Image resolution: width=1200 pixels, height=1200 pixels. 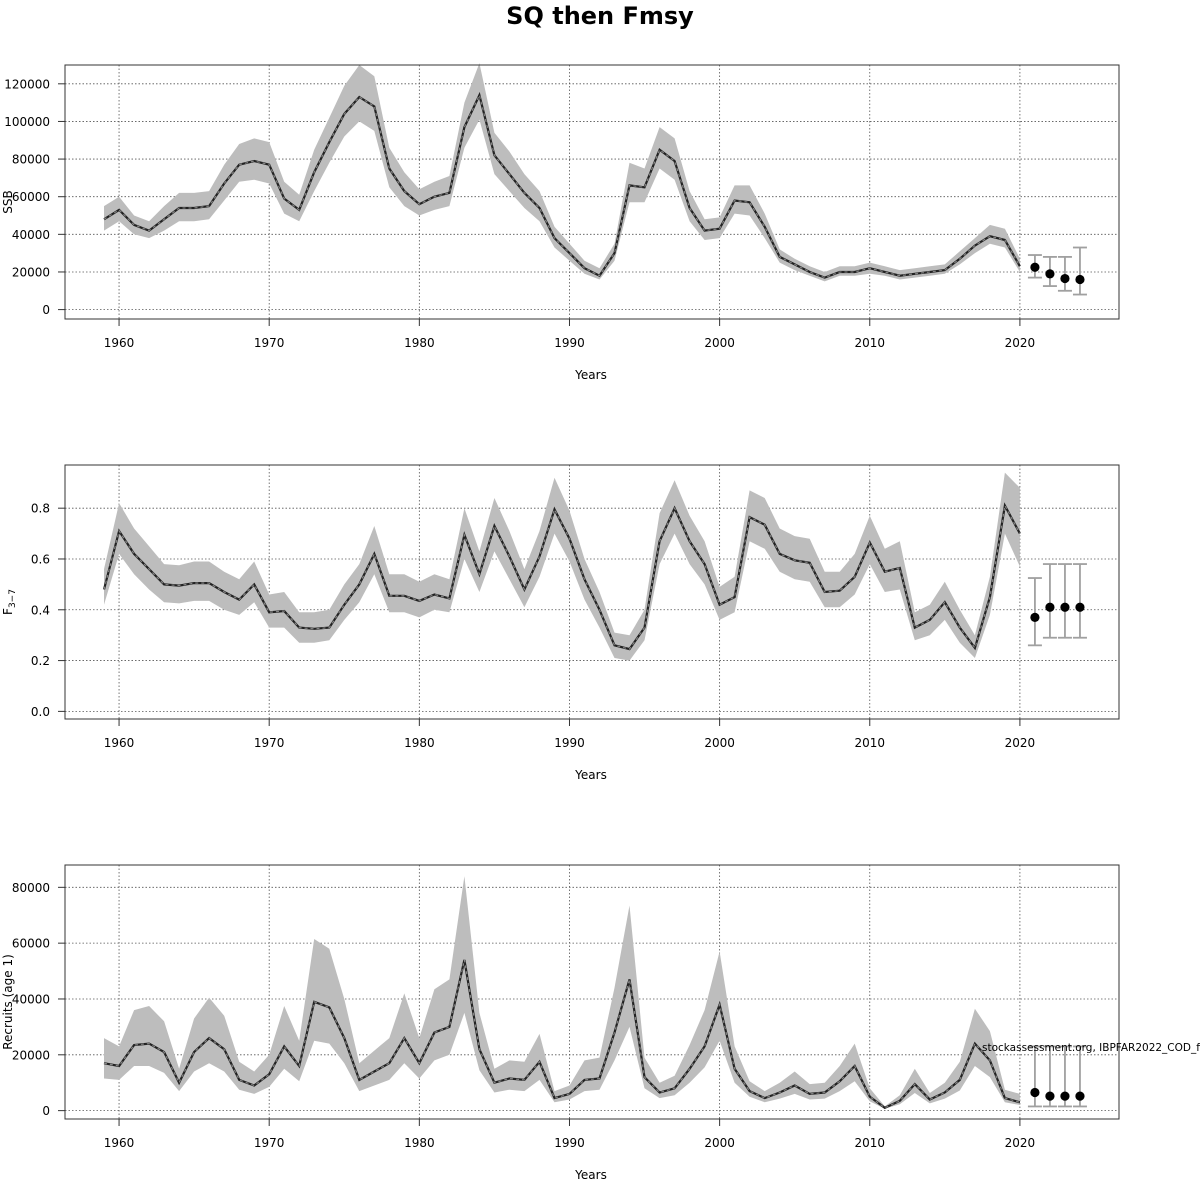 I want to click on y-tick-label: 0.2, so click(x=40, y=661).